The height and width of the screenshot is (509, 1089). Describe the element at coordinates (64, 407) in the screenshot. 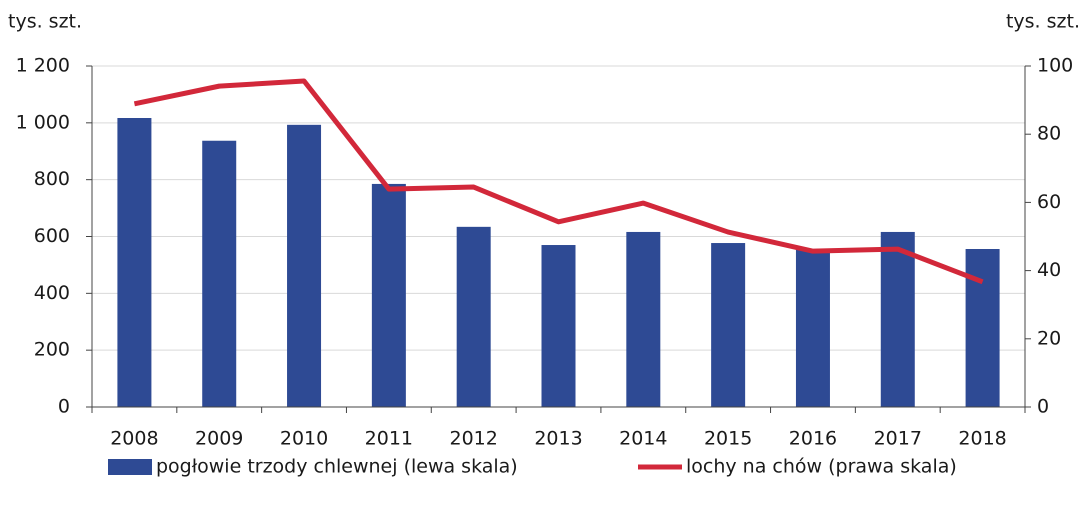

I see `y-tick-label: 0` at that location.